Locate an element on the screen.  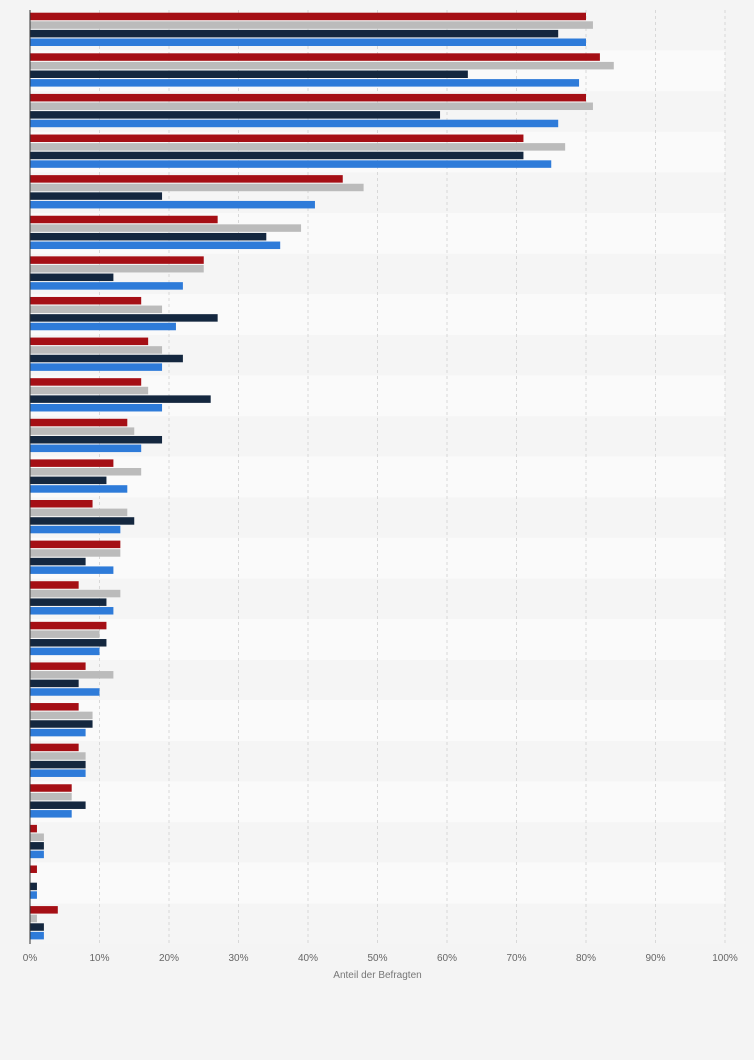
x-tick-label: 90% is located at coordinates (655, 958).